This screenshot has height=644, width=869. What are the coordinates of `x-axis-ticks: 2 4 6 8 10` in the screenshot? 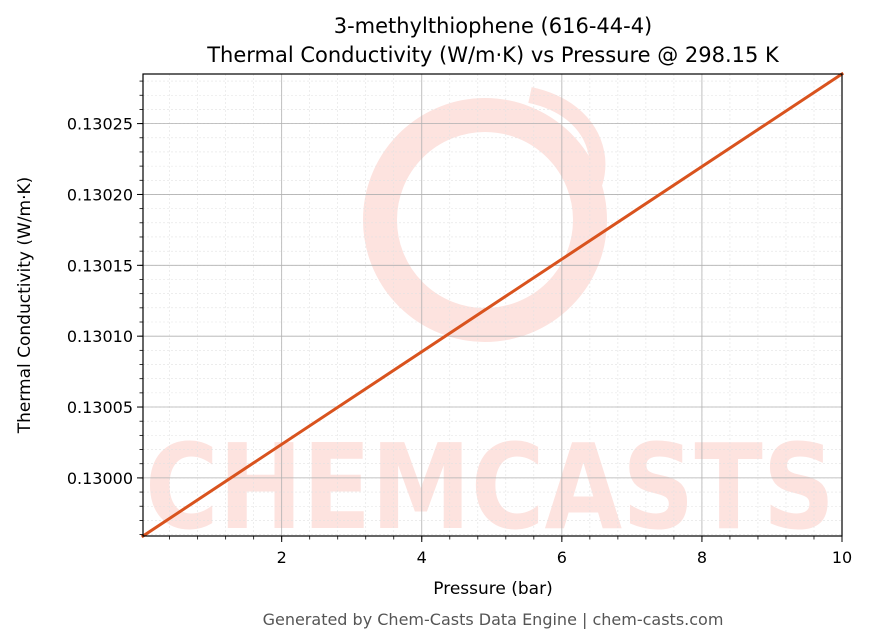 It's located at (510, 551).